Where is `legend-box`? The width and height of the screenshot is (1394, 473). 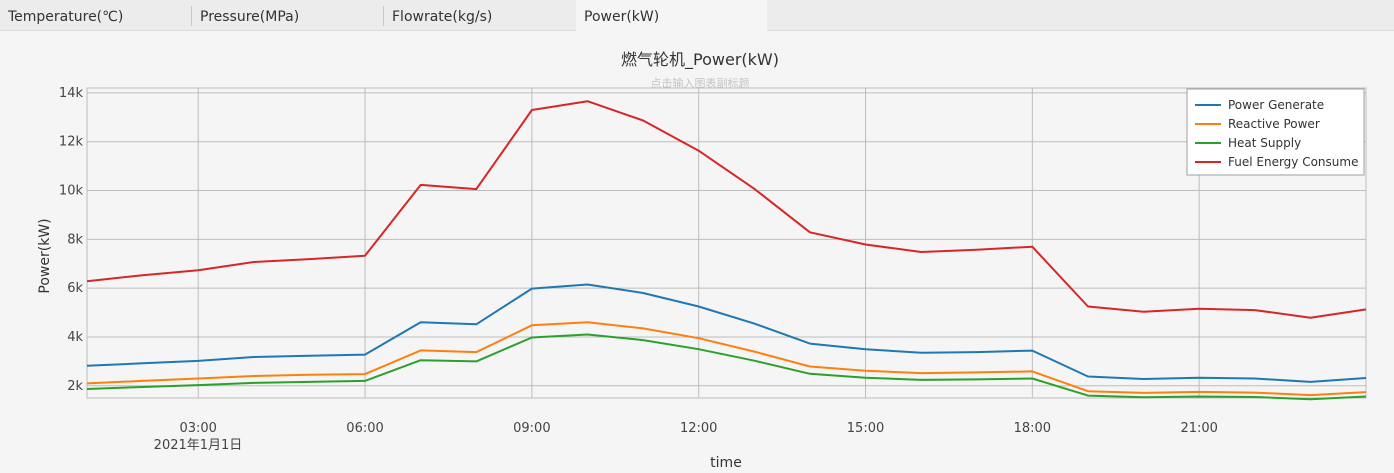
legend-box is located at coordinates (1275, 132).